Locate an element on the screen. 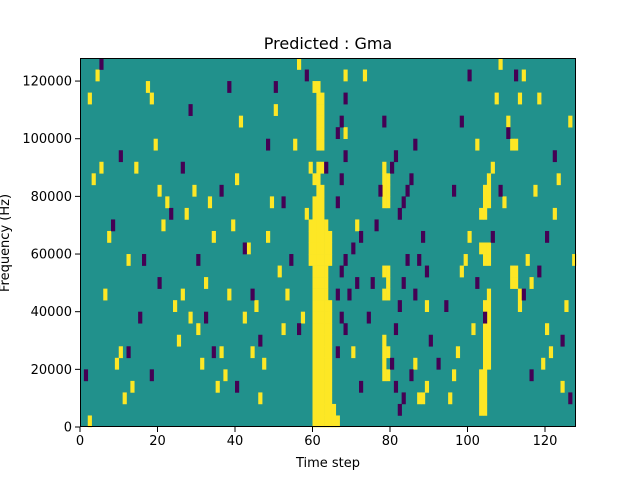 This screenshot has height=480, width=640. y-tick-label: 40000 is located at coordinates (51, 312).